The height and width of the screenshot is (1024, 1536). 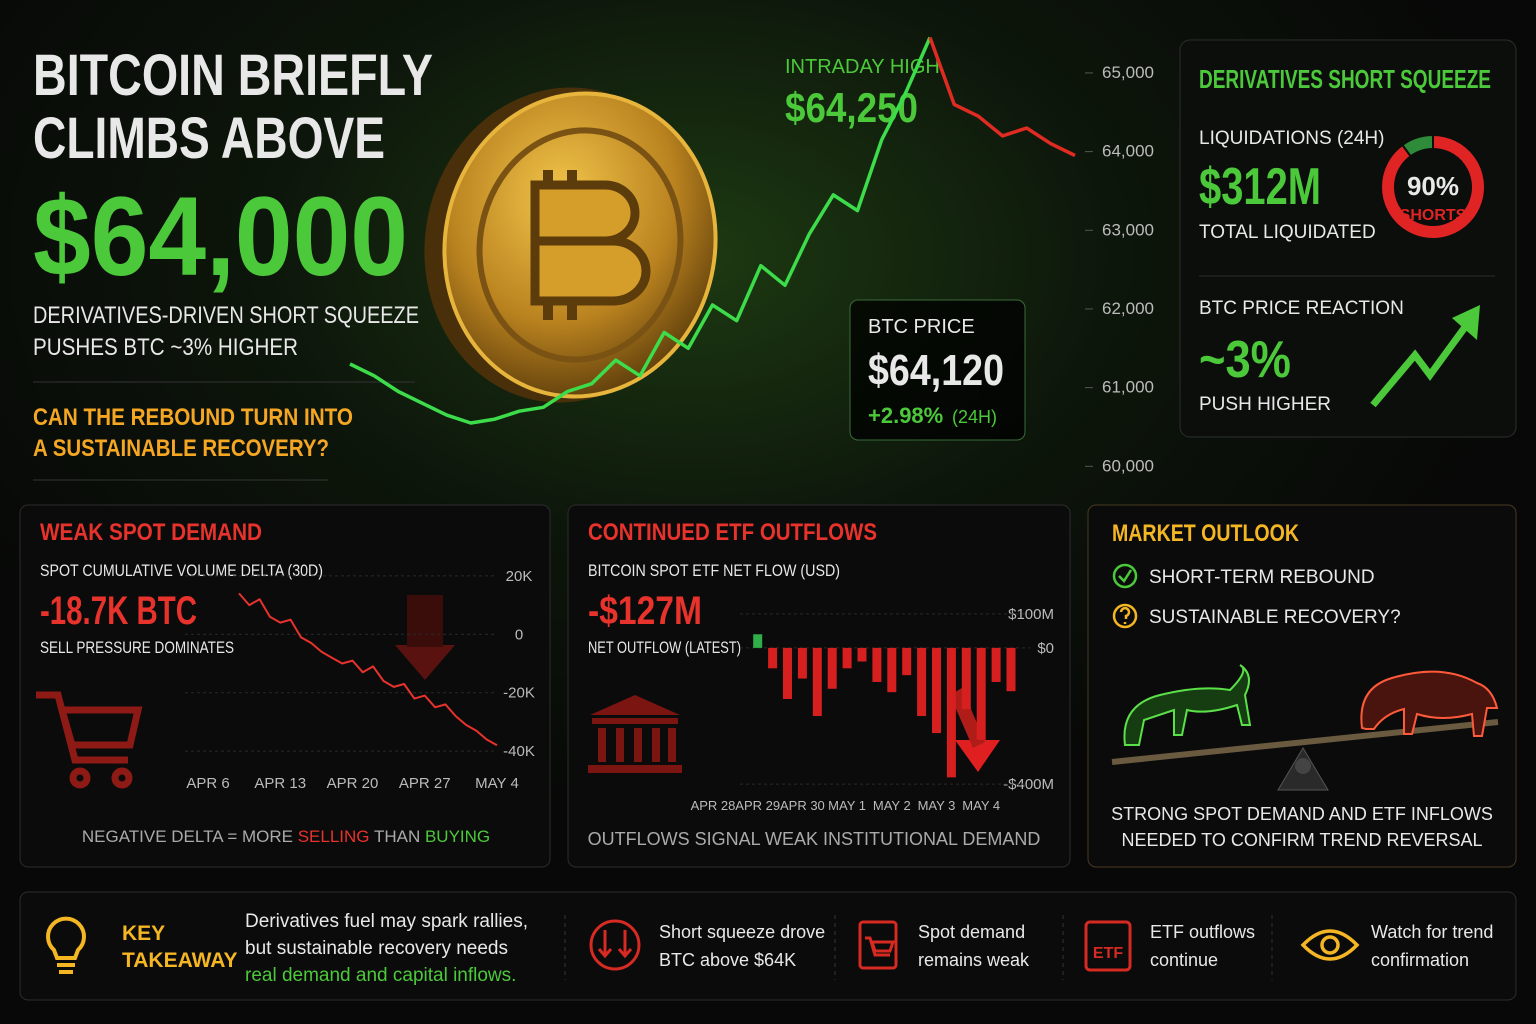 What do you see at coordinates (1433, 186) in the screenshot?
I see `donut-value-label: 90%` at bounding box center [1433, 186].